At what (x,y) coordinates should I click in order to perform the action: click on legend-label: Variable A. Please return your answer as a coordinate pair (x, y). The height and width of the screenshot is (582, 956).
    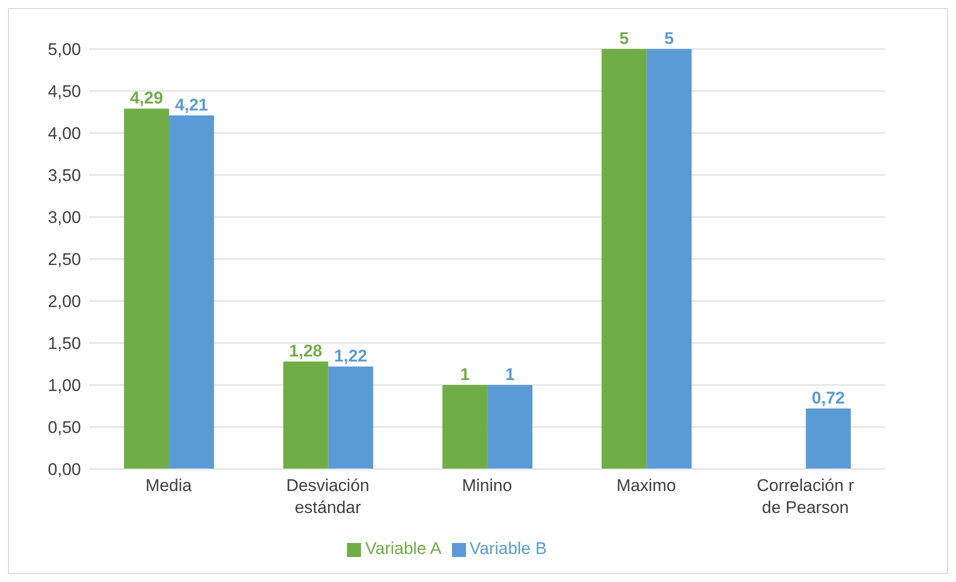
    Looking at the image, I should click on (403, 548).